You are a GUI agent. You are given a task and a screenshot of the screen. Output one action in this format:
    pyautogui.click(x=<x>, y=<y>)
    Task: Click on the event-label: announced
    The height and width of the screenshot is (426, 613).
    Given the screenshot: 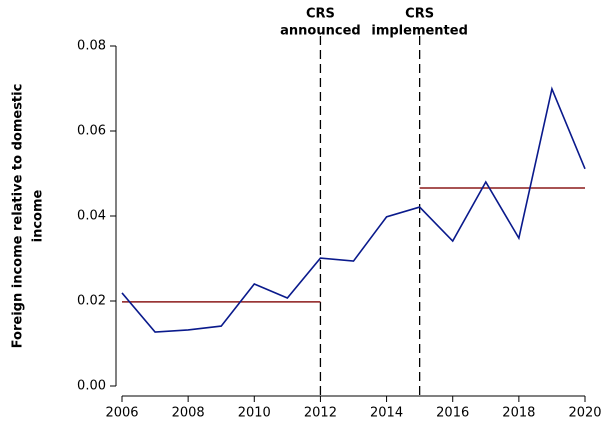 What is the action you would take?
    pyautogui.click(x=320, y=31)
    